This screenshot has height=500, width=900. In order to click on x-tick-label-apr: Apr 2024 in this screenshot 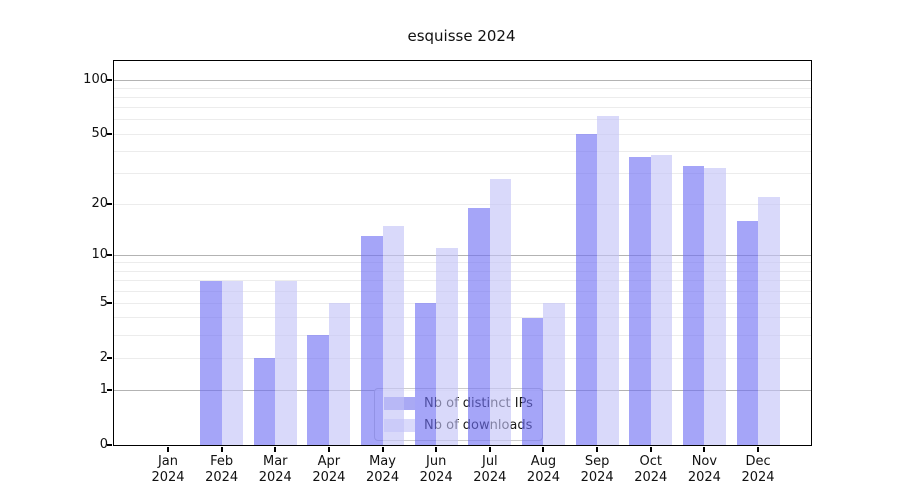, I will do `click(329, 469)`.